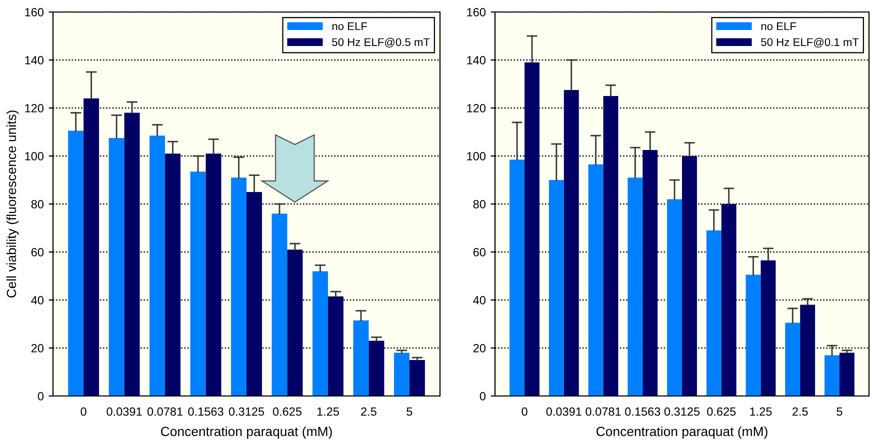 Image resolution: width=872 pixels, height=441 pixels. Describe the element at coordinates (810, 43) in the screenshot. I see `legend-label: 50 Hz ELF@0.1 mT` at that location.